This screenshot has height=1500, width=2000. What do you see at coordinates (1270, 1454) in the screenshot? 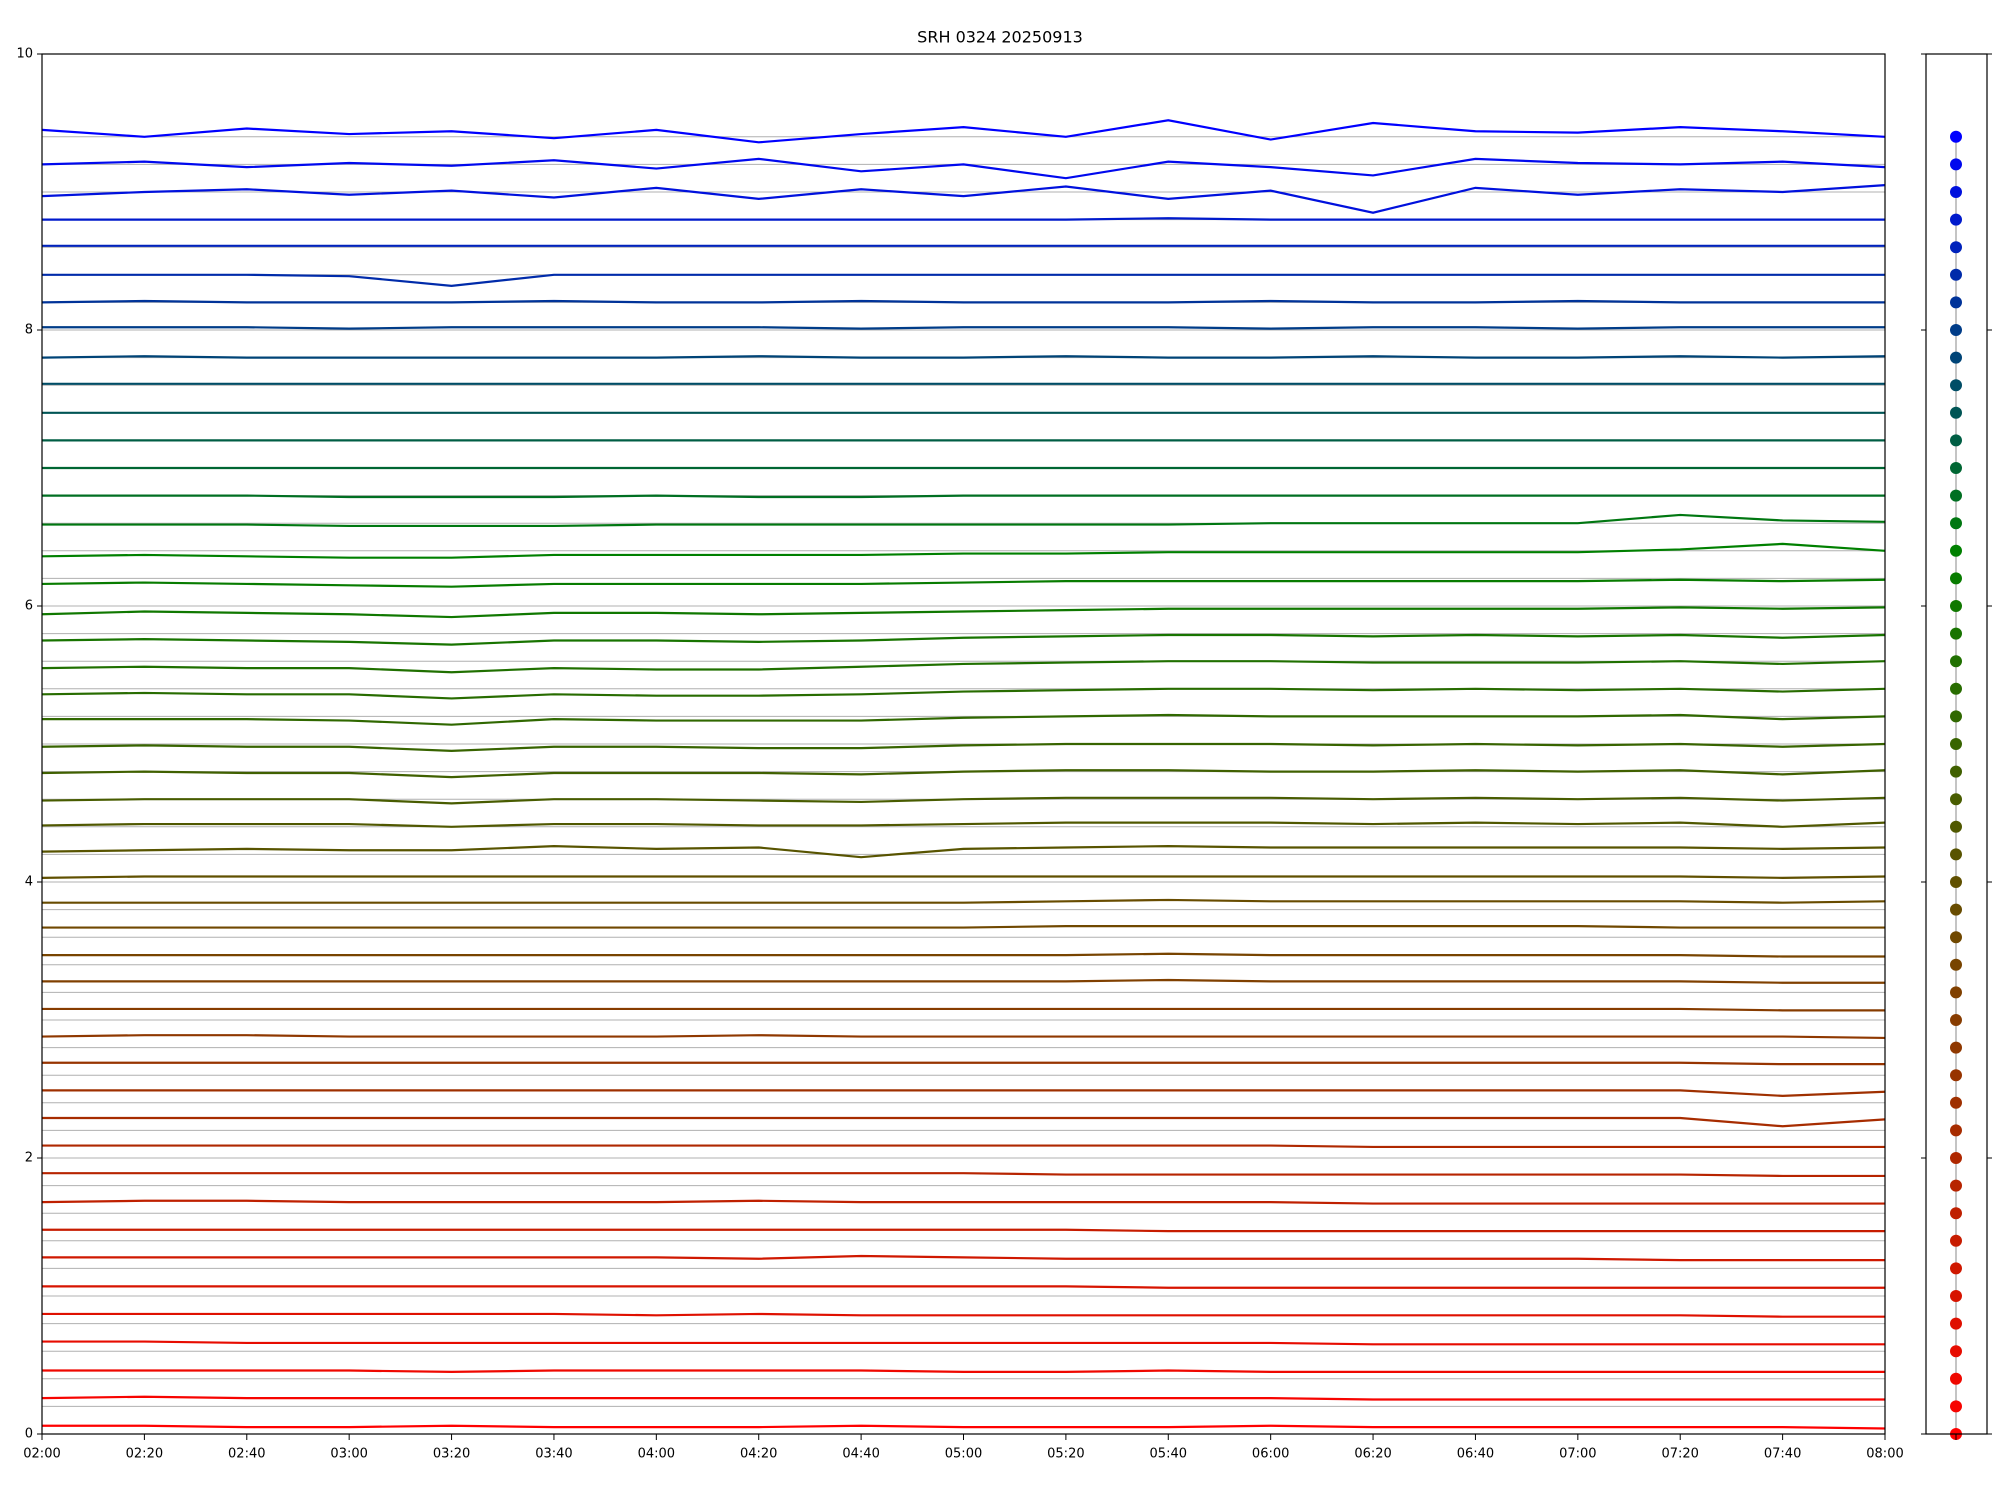
I see `x-tick-label: 06:00` at bounding box center [1270, 1454].